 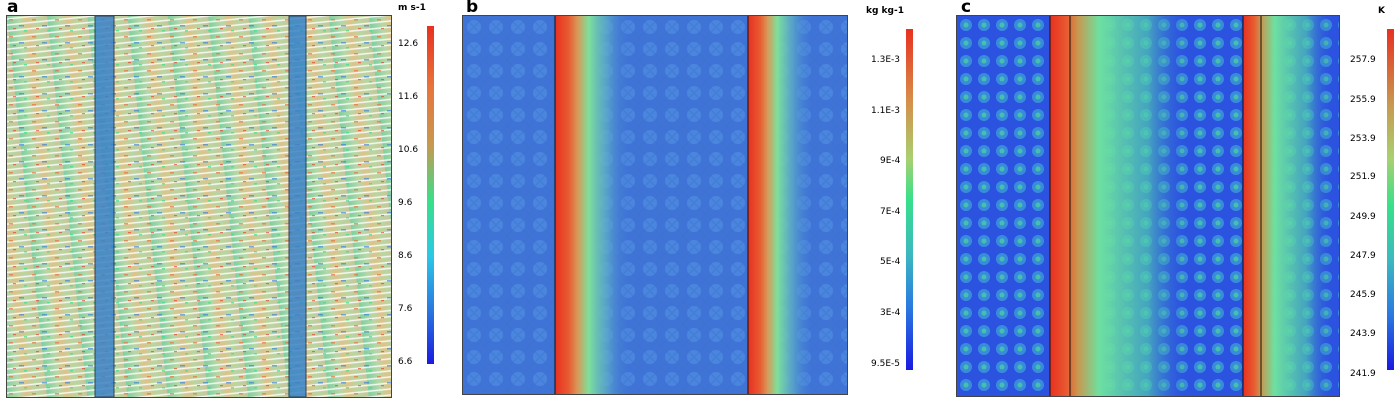 I want to click on panel-b-tick-7: 9.5E-5, so click(x=885, y=364).